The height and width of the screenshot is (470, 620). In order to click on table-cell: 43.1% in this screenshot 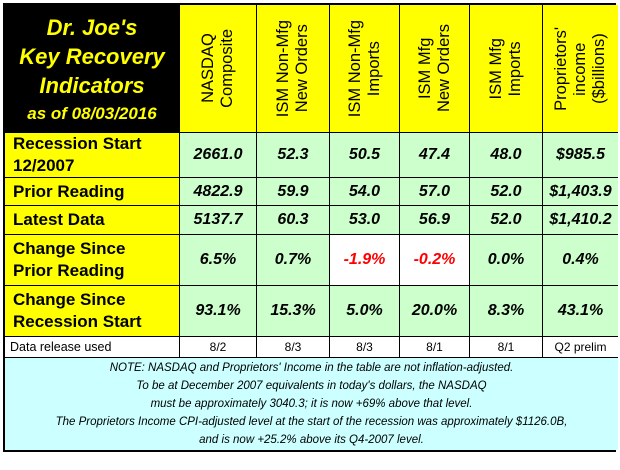, I will do `click(580, 311)`.